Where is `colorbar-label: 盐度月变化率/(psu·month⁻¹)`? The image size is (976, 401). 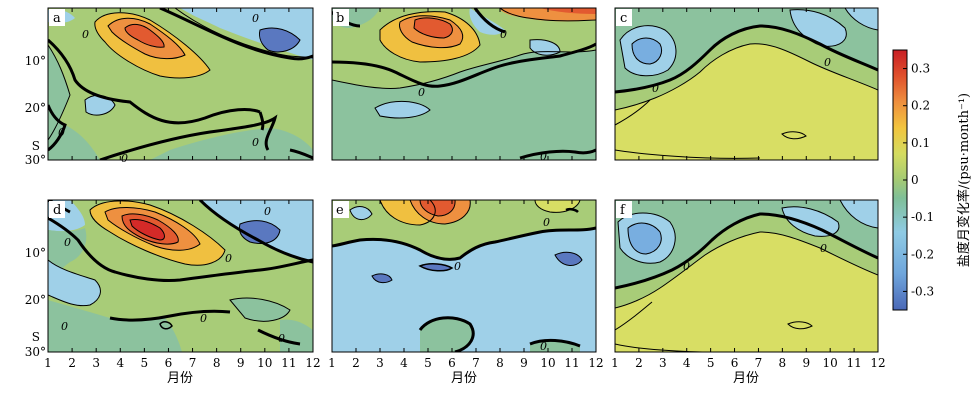 colorbar-label: 盐度月变化率/(psu·month⁻¹) is located at coordinates (964, 180).